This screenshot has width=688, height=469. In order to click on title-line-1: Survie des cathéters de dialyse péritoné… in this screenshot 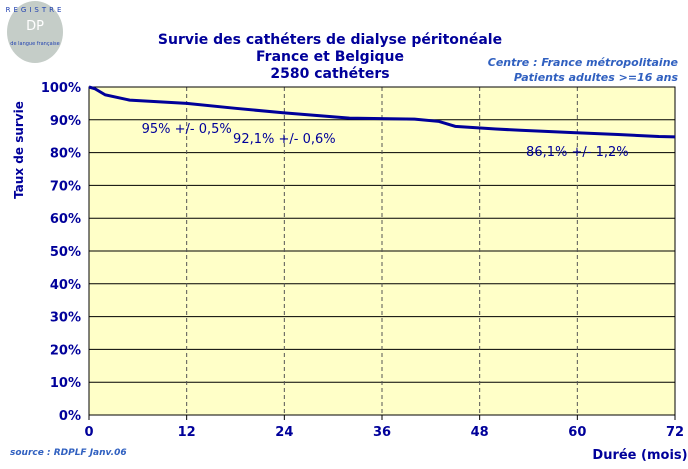, I will do `click(330, 40)`.